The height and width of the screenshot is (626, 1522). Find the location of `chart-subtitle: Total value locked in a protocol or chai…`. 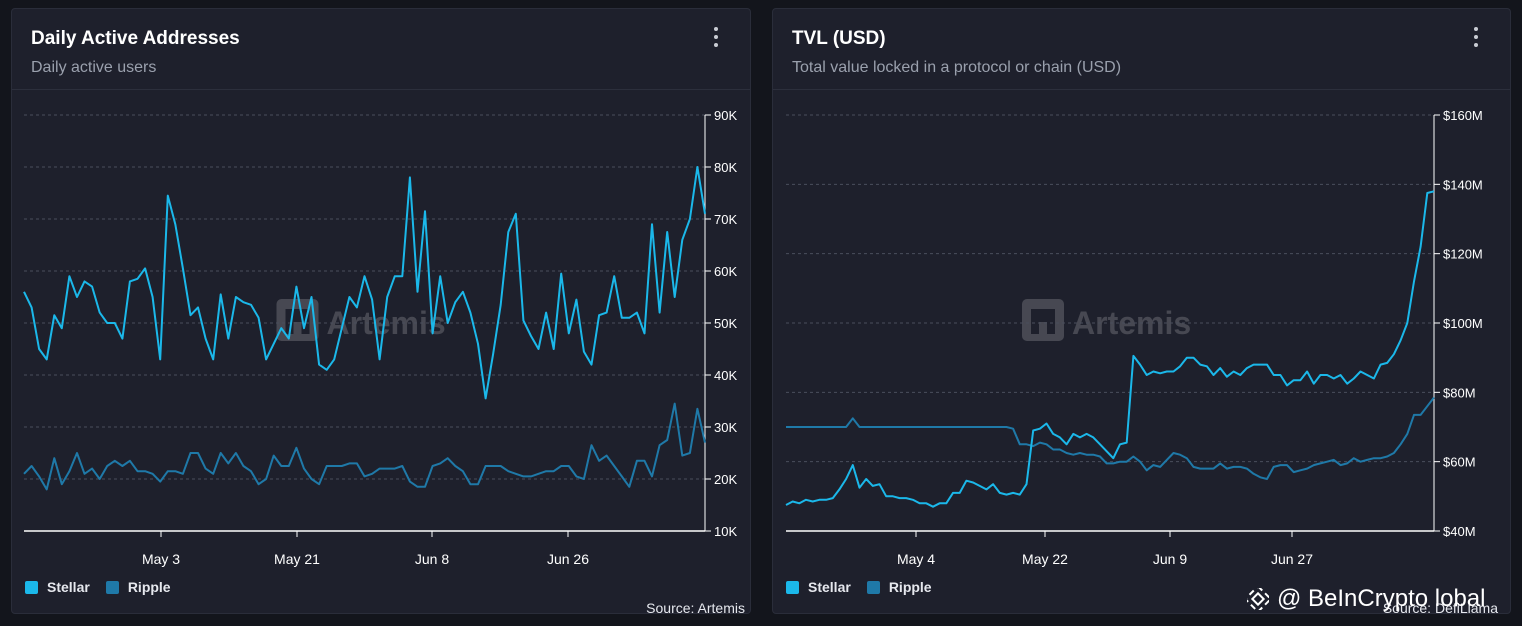

chart-subtitle: Total value locked in a protocol or chai… is located at coordinates (957, 67).